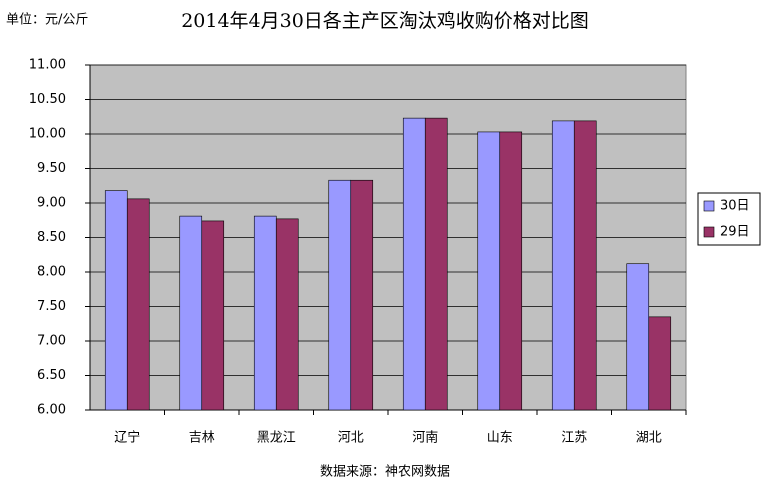  I want to click on source-note: 数据来源：神农网数据, so click(385, 472).